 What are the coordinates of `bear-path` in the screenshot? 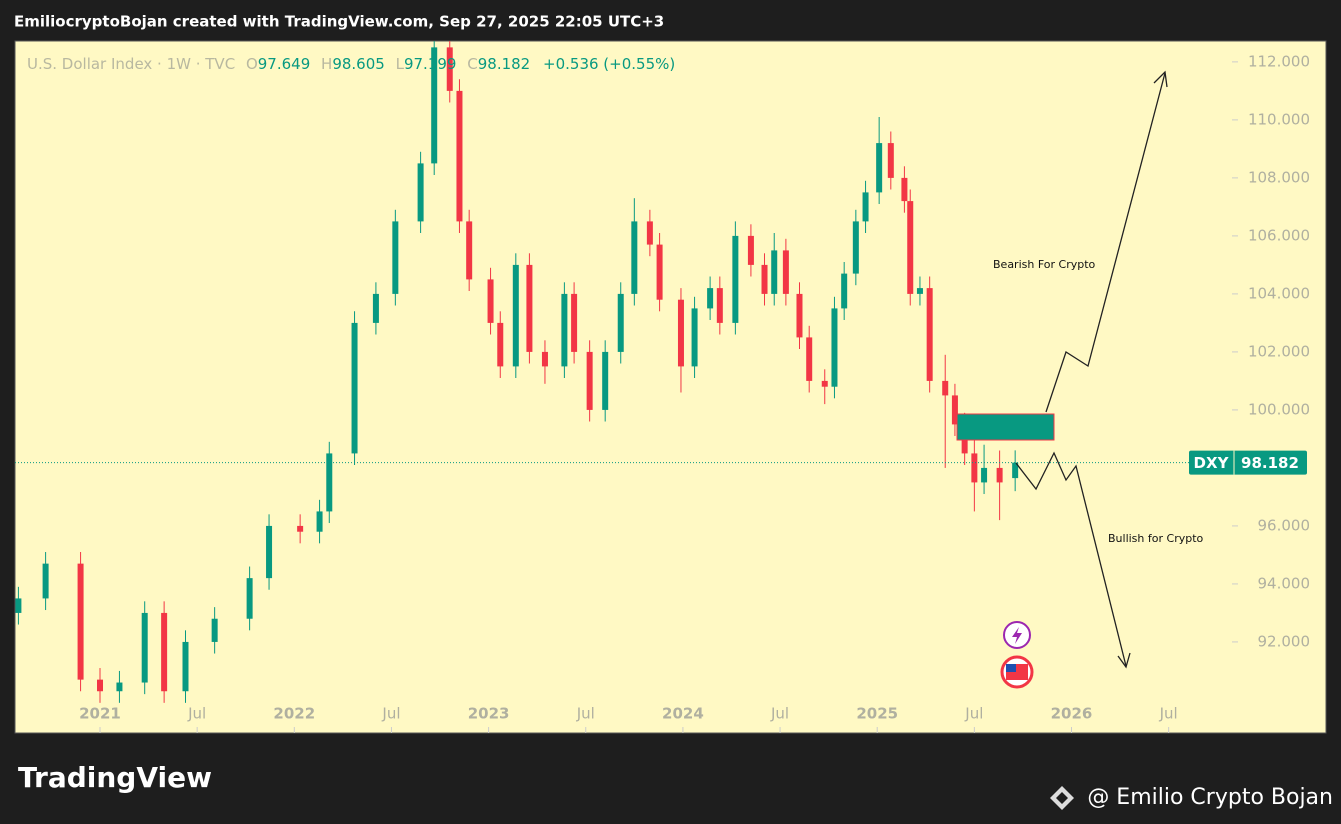 It's located at (1071, 559).